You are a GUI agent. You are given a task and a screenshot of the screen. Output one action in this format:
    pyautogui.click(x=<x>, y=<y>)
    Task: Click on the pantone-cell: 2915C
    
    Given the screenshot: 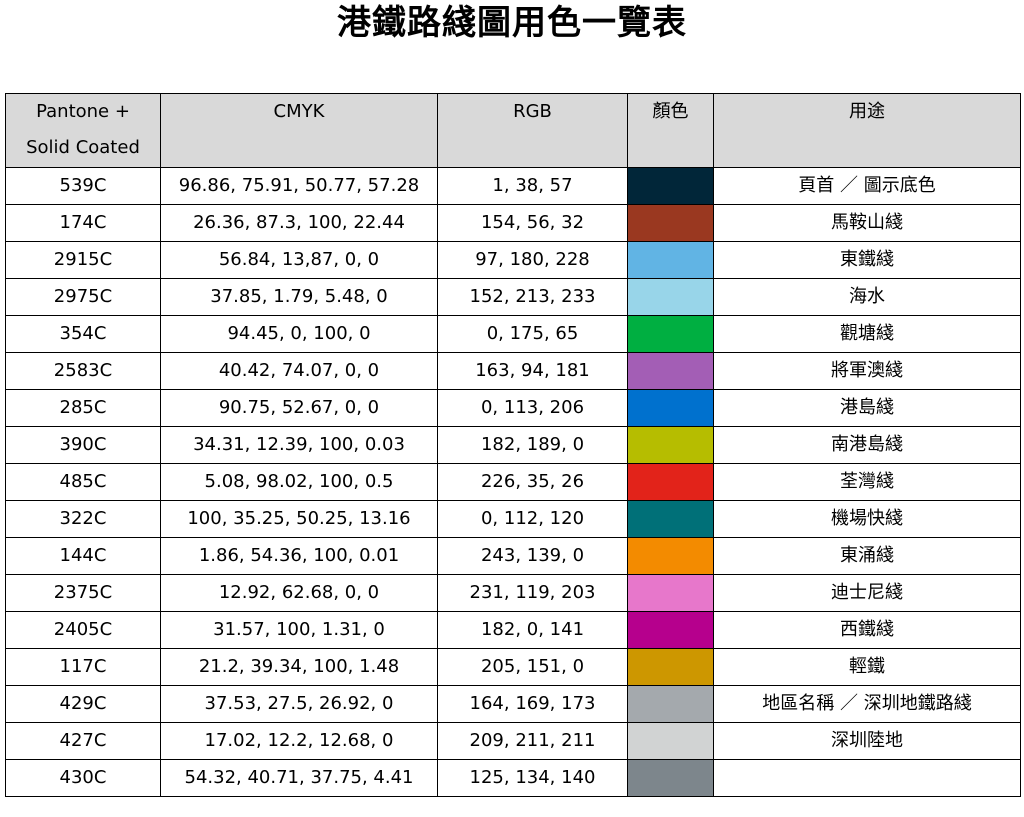 What is the action you would take?
    pyautogui.click(x=83, y=260)
    